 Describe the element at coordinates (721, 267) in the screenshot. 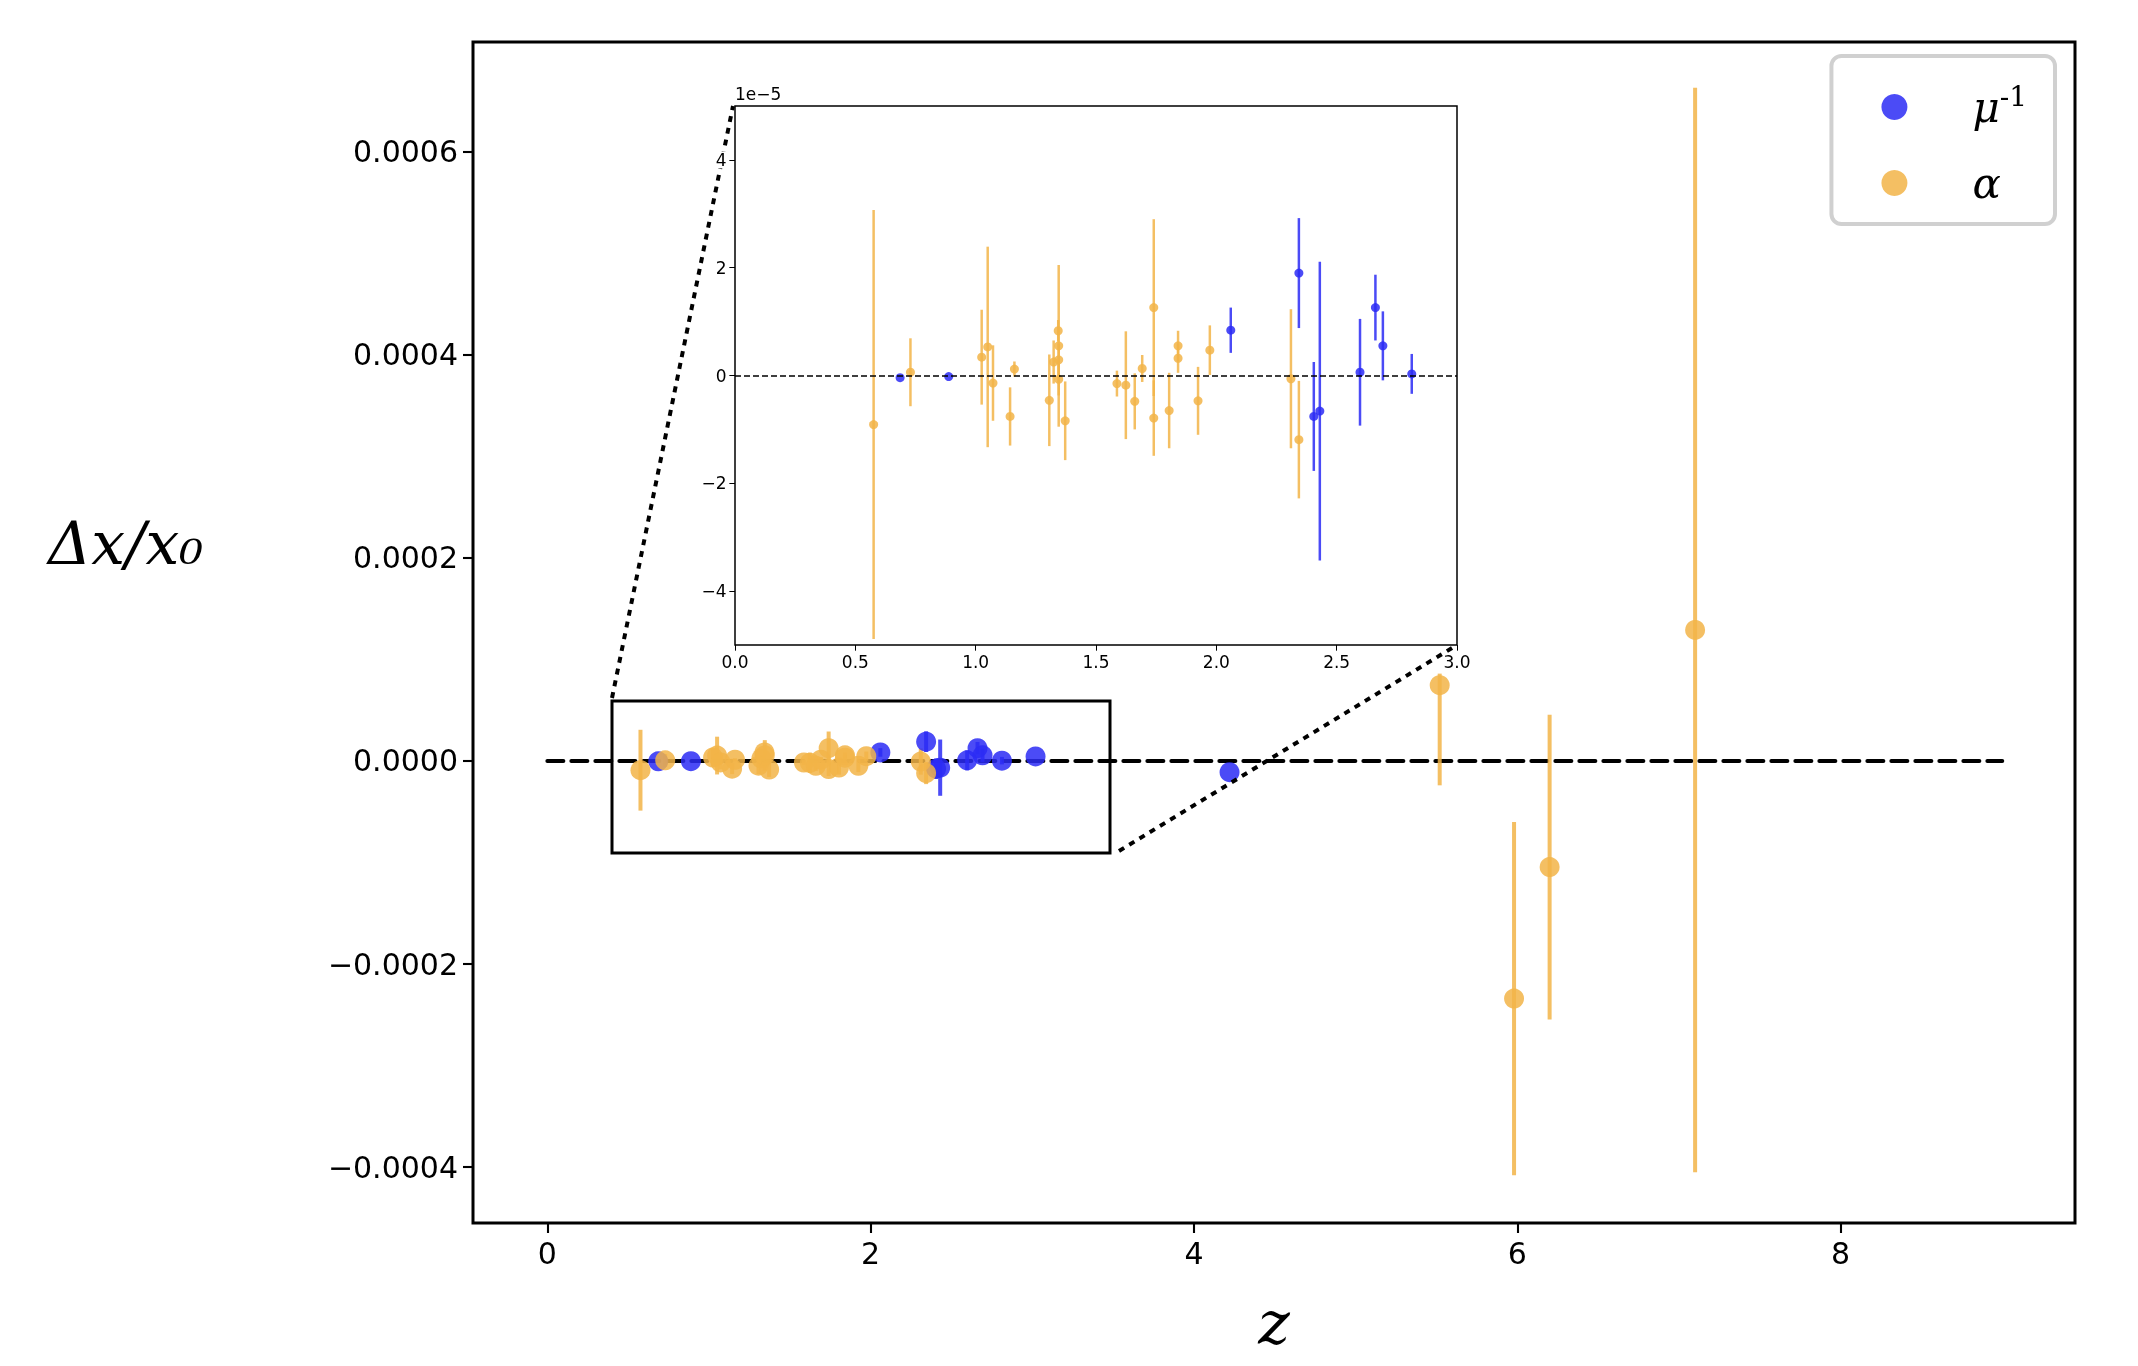

I see `y-tick-label: 2` at that location.